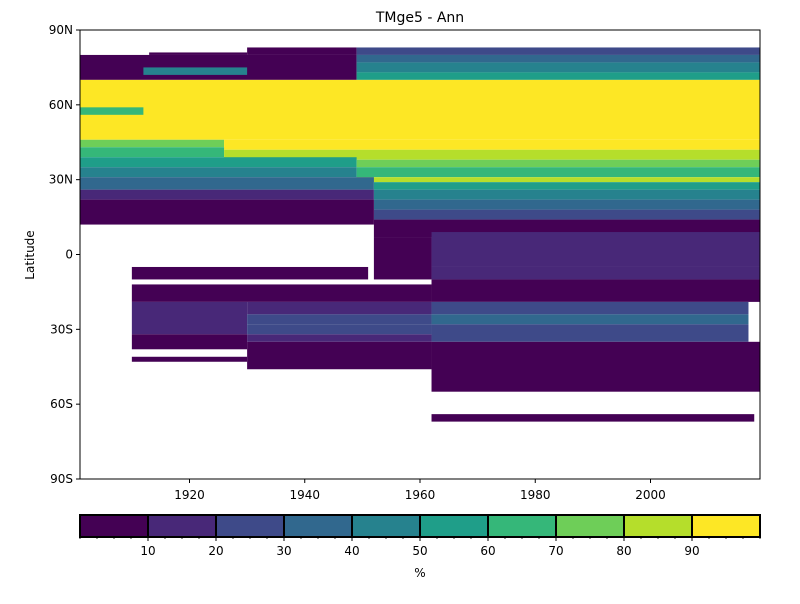 The width and height of the screenshot is (800, 604). What do you see at coordinates (61, 329) in the screenshot?
I see `y-tick-label: 30S` at bounding box center [61, 329].